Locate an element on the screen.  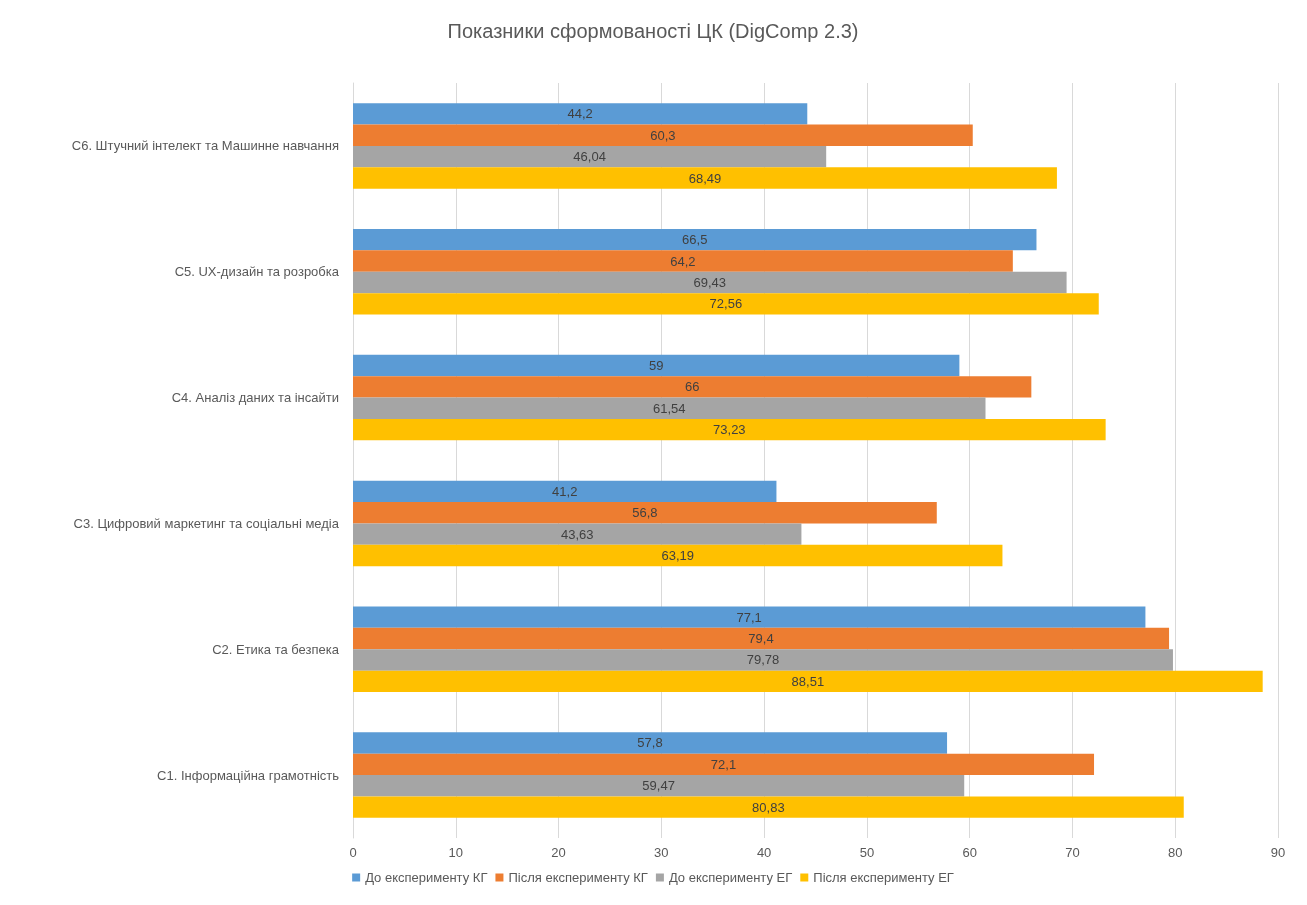
y-tick-label: С1. Інформаційна грамотність is located at coordinates (248, 775).